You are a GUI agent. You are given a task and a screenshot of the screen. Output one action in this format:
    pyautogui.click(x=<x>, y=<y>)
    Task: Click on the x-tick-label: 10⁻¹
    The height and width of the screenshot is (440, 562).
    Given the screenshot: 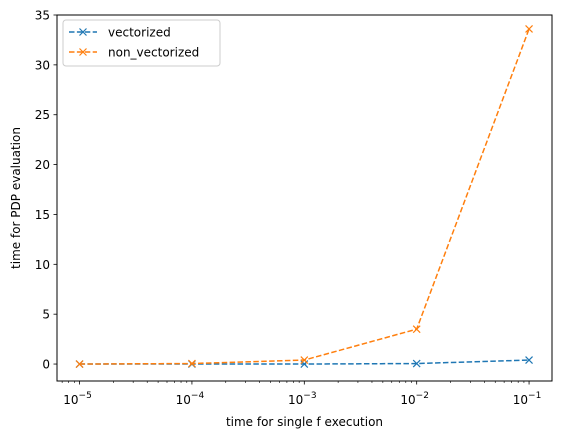 What is the action you would take?
    pyautogui.click(x=527, y=399)
    